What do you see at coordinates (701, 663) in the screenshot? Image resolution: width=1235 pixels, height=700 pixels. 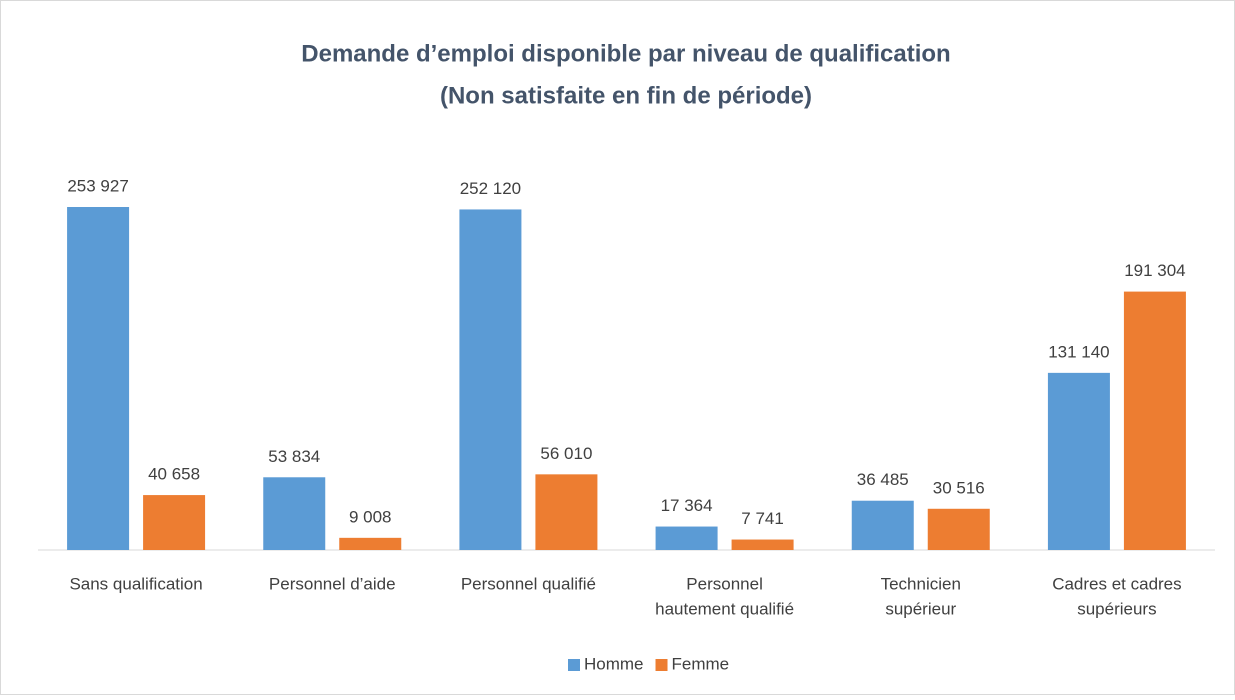 I see `legend-label: Femme` at bounding box center [701, 663].